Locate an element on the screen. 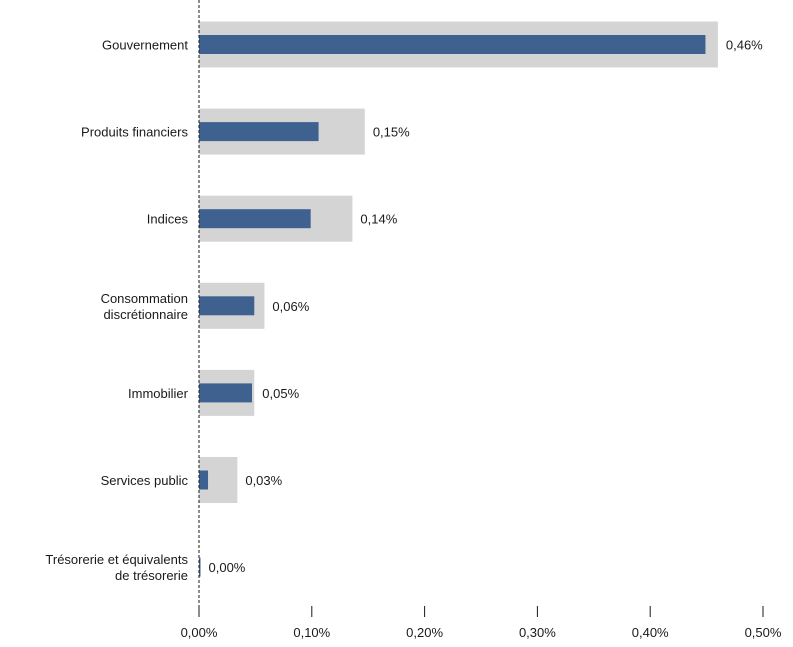 This screenshot has height=647, width=793. category-label: Immobilier is located at coordinates (158, 393).